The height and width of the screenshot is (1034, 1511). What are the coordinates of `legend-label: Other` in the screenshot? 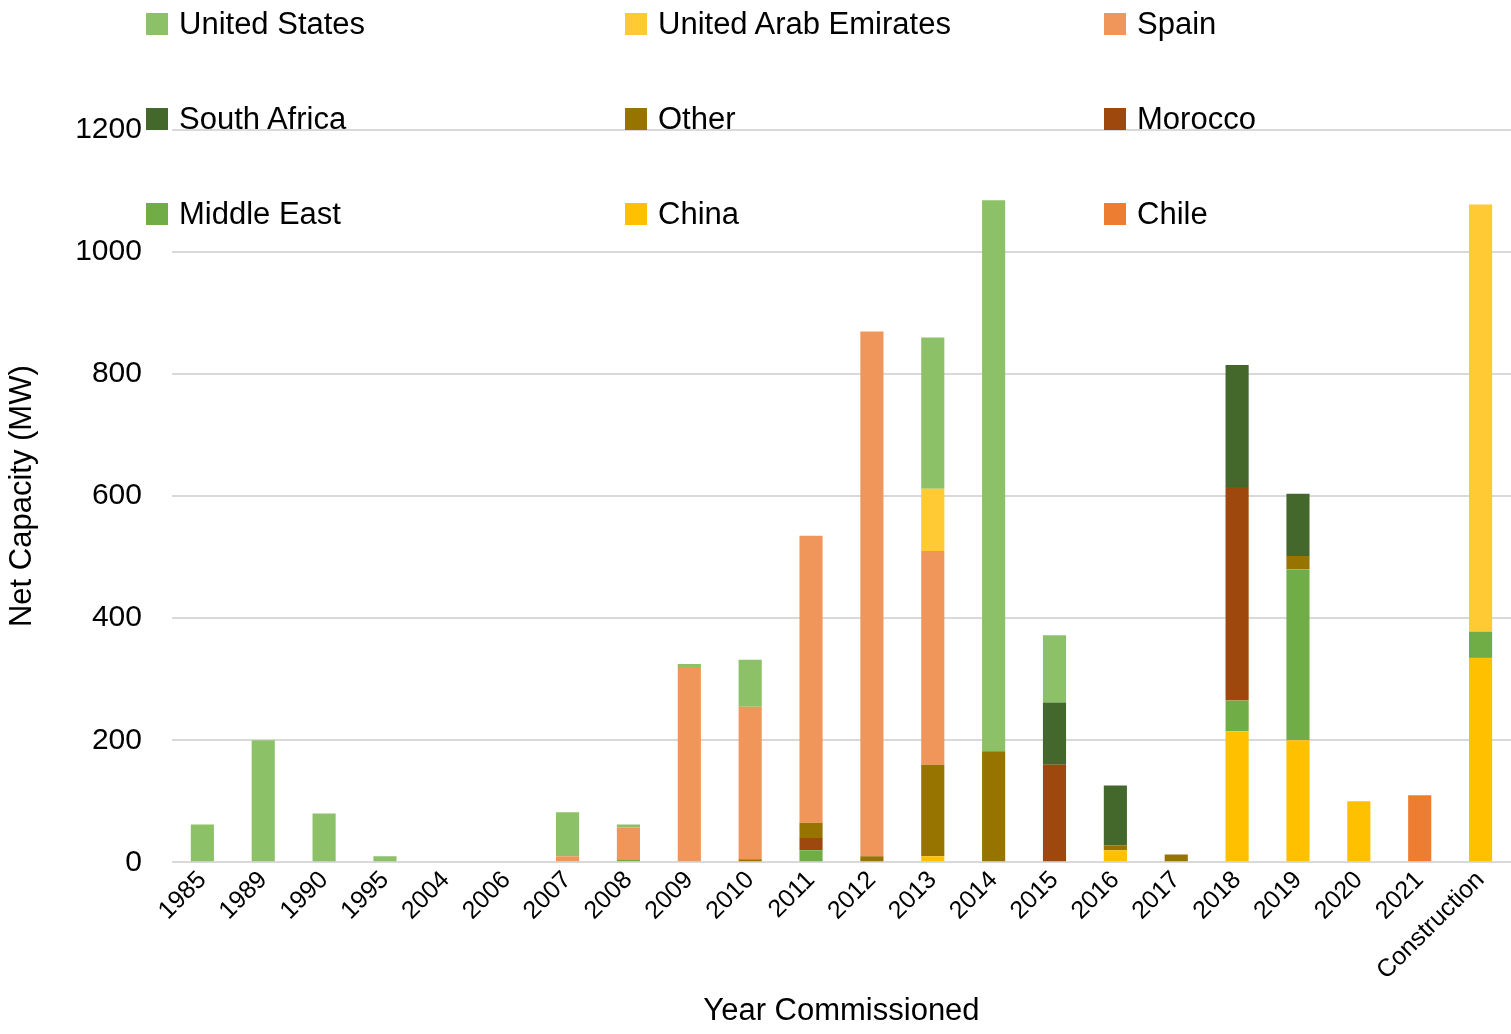 It's located at (697, 119).